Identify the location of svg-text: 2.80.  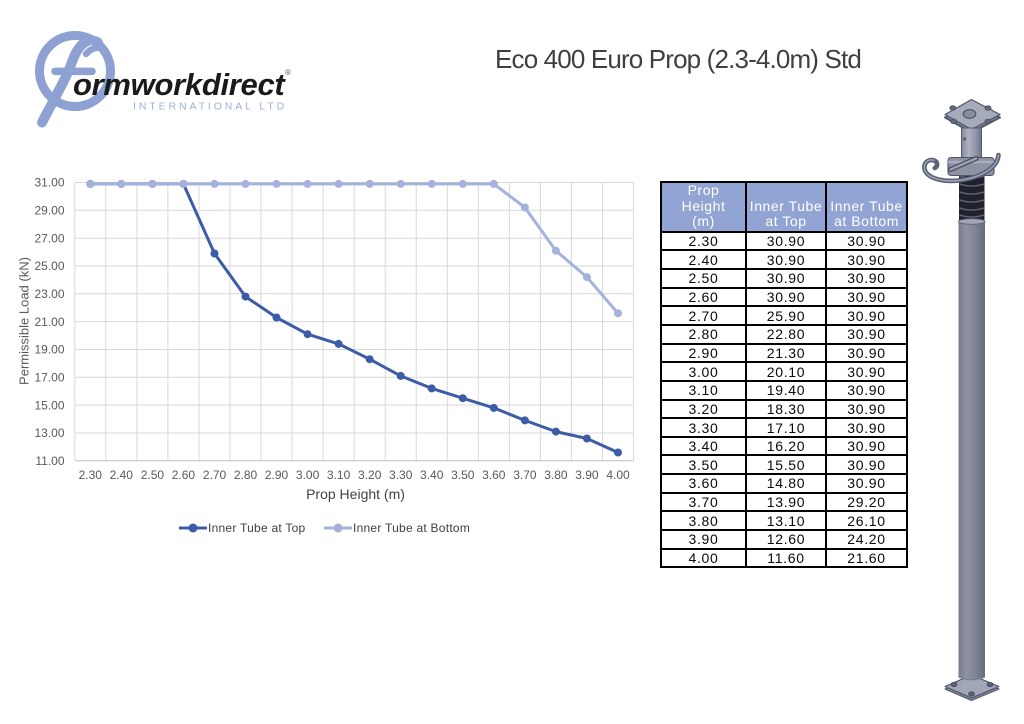
(246, 475).